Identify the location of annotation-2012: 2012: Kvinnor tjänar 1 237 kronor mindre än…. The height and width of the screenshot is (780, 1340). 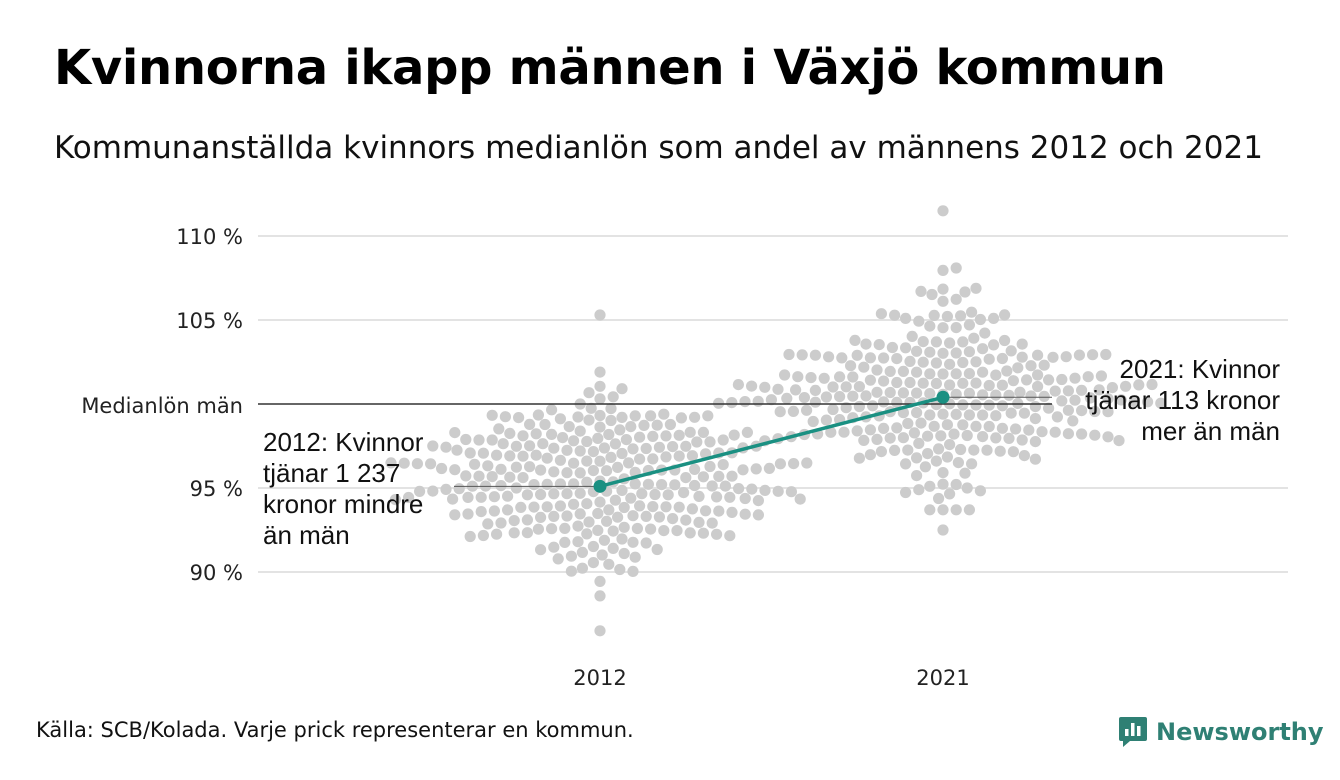
(343, 488).